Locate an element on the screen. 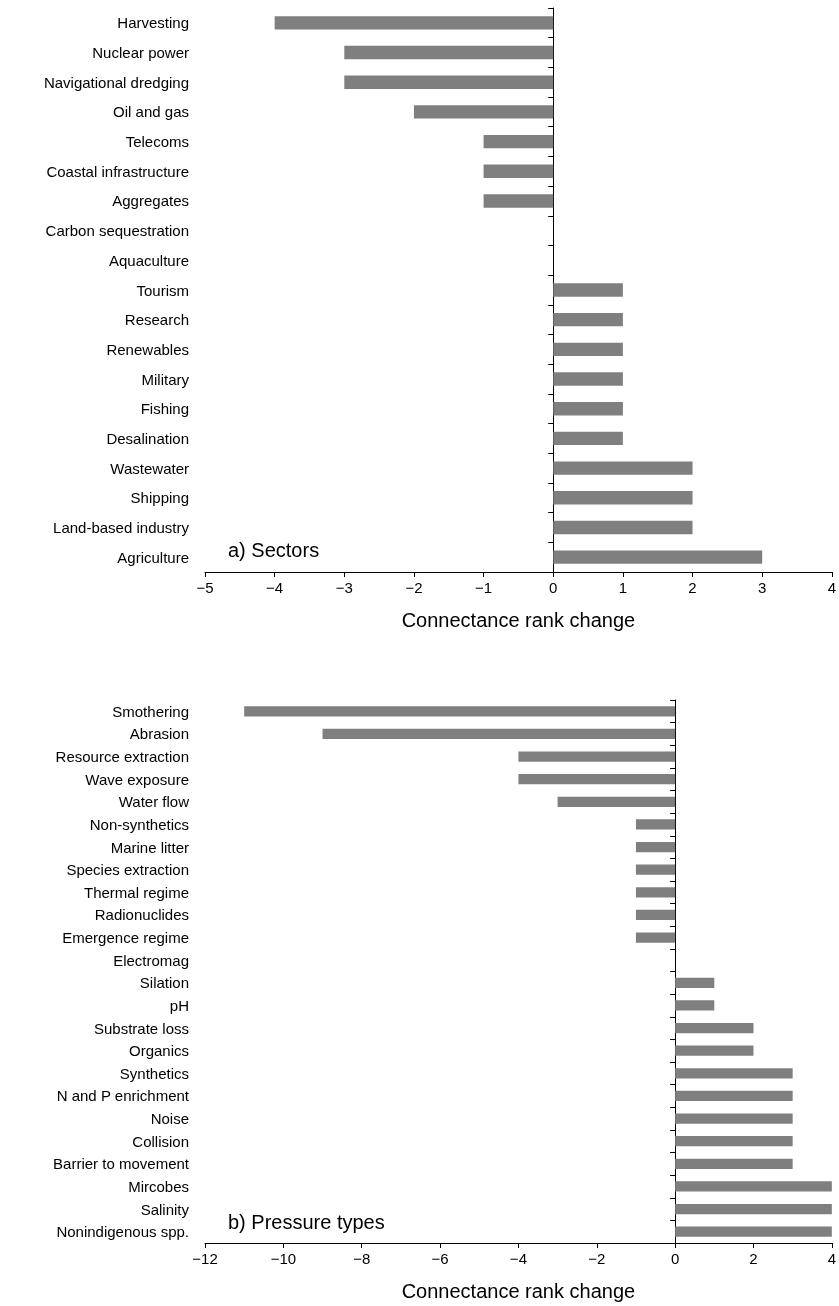 The image size is (839, 1306). y-tick-label: Thermal regime is located at coordinates (136, 892).